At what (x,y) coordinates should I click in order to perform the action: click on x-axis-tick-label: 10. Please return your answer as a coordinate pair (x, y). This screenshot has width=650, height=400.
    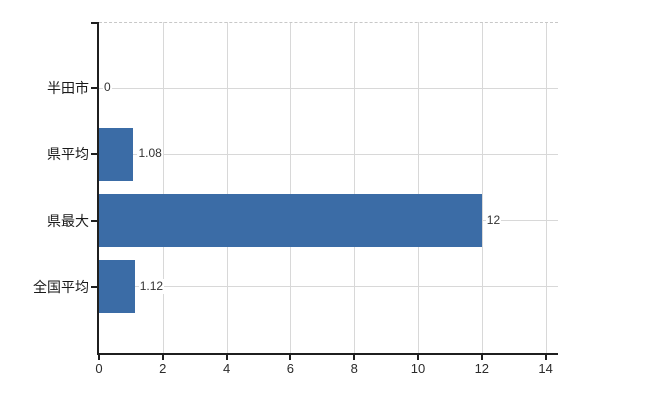
    Looking at the image, I should click on (418, 368).